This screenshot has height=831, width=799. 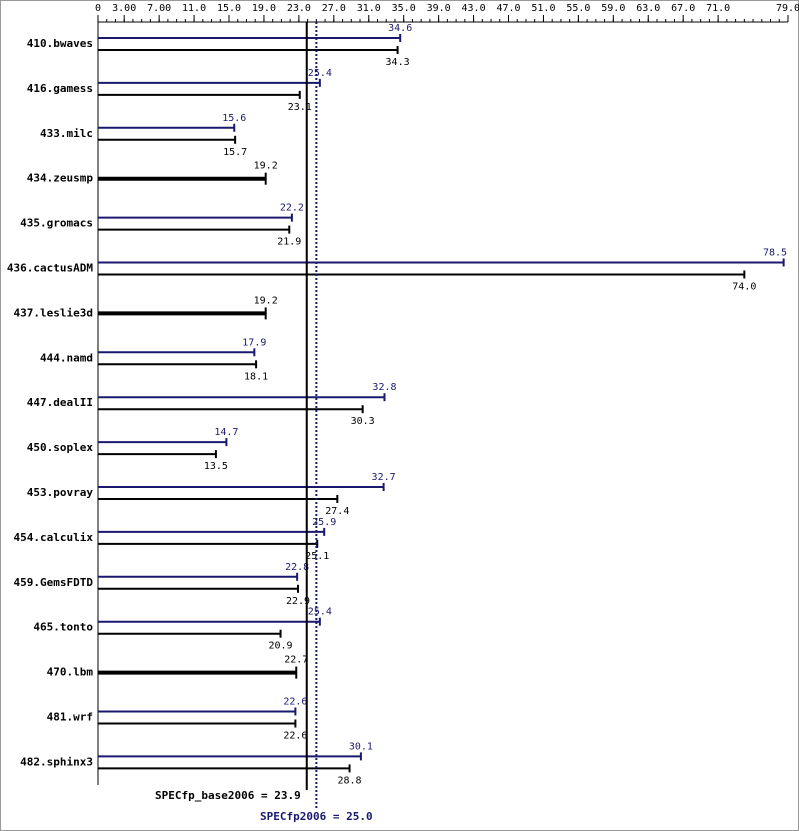 What do you see at coordinates (56, 223) in the screenshot?
I see `category-label: 435.gromacs` at bounding box center [56, 223].